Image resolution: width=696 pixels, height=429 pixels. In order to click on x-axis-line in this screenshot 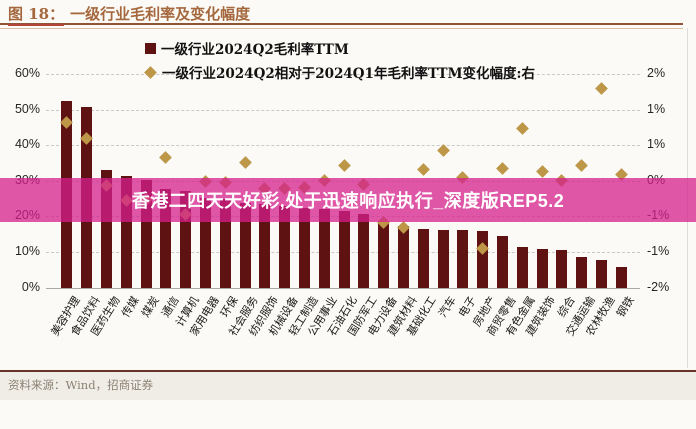, I will do `click(343, 288)`.